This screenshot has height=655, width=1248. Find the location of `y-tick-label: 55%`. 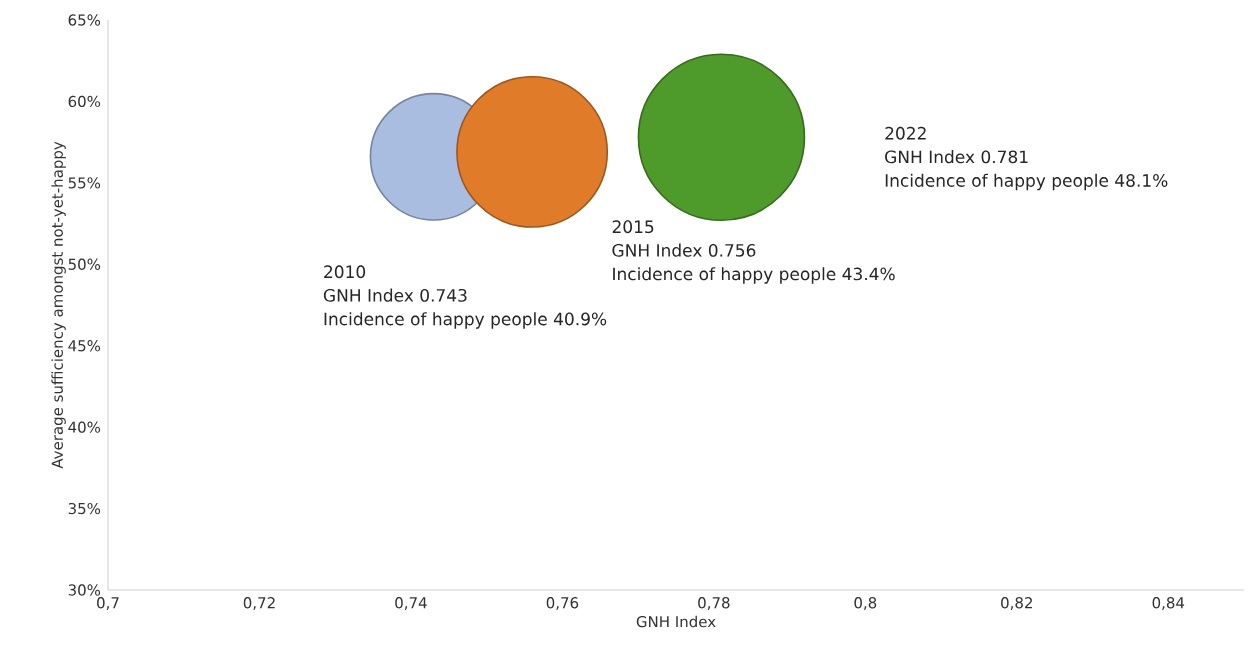

y-tick-label: 55% is located at coordinates (84, 183).